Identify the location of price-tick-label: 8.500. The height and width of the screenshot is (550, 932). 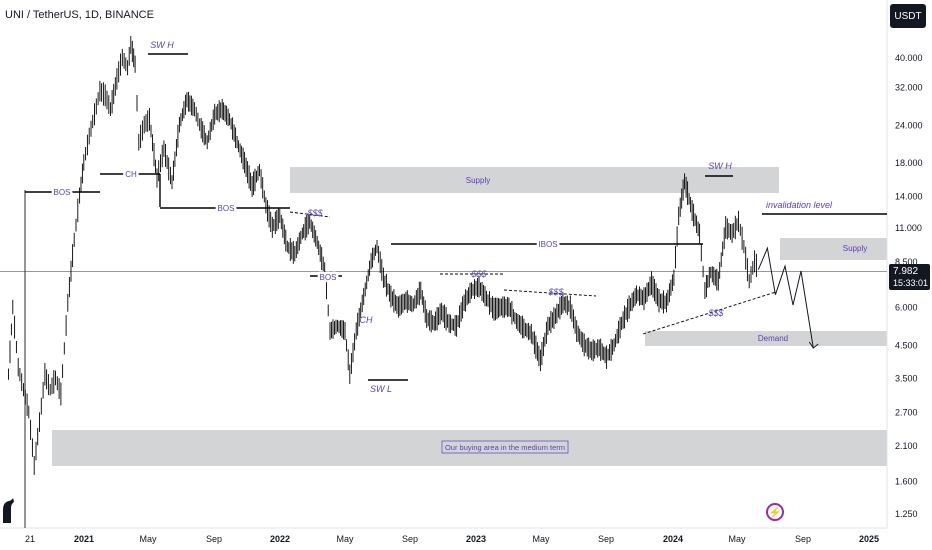
(906, 262).